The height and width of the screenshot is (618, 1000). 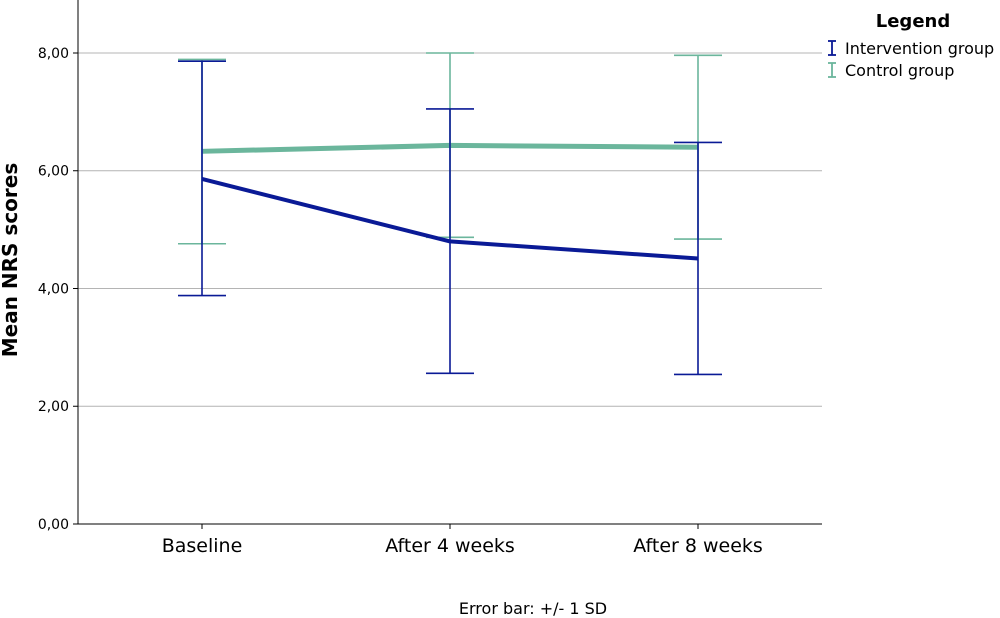 What do you see at coordinates (450, 546) in the screenshot?
I see `x-tick-label: After 4 weeks` at bounding box center [450, 546].